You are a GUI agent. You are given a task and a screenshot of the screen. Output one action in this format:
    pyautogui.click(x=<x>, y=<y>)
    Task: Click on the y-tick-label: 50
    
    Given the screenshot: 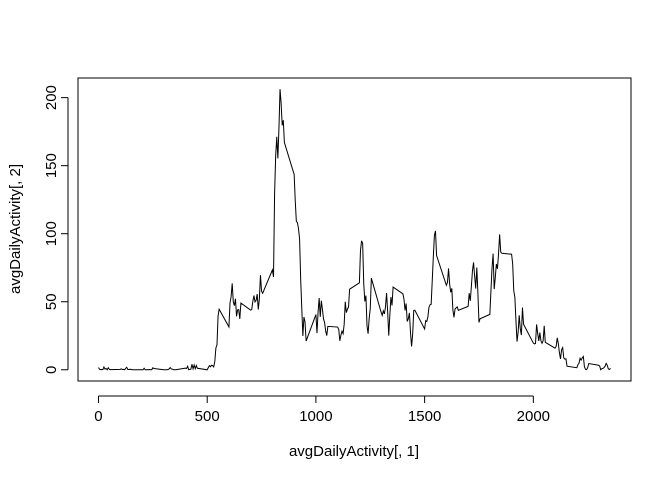 What is the action you would take?
    pyautogui.click(x=51, y=301)
    